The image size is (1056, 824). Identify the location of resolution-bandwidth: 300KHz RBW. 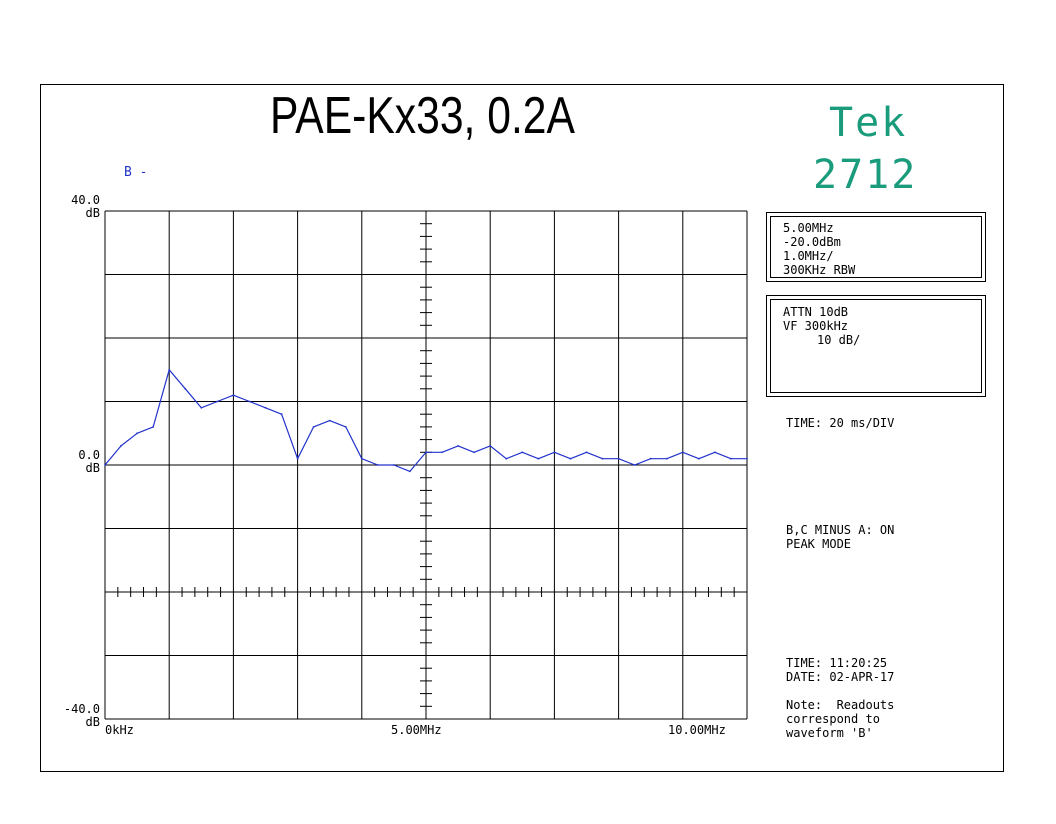
(819, 270).